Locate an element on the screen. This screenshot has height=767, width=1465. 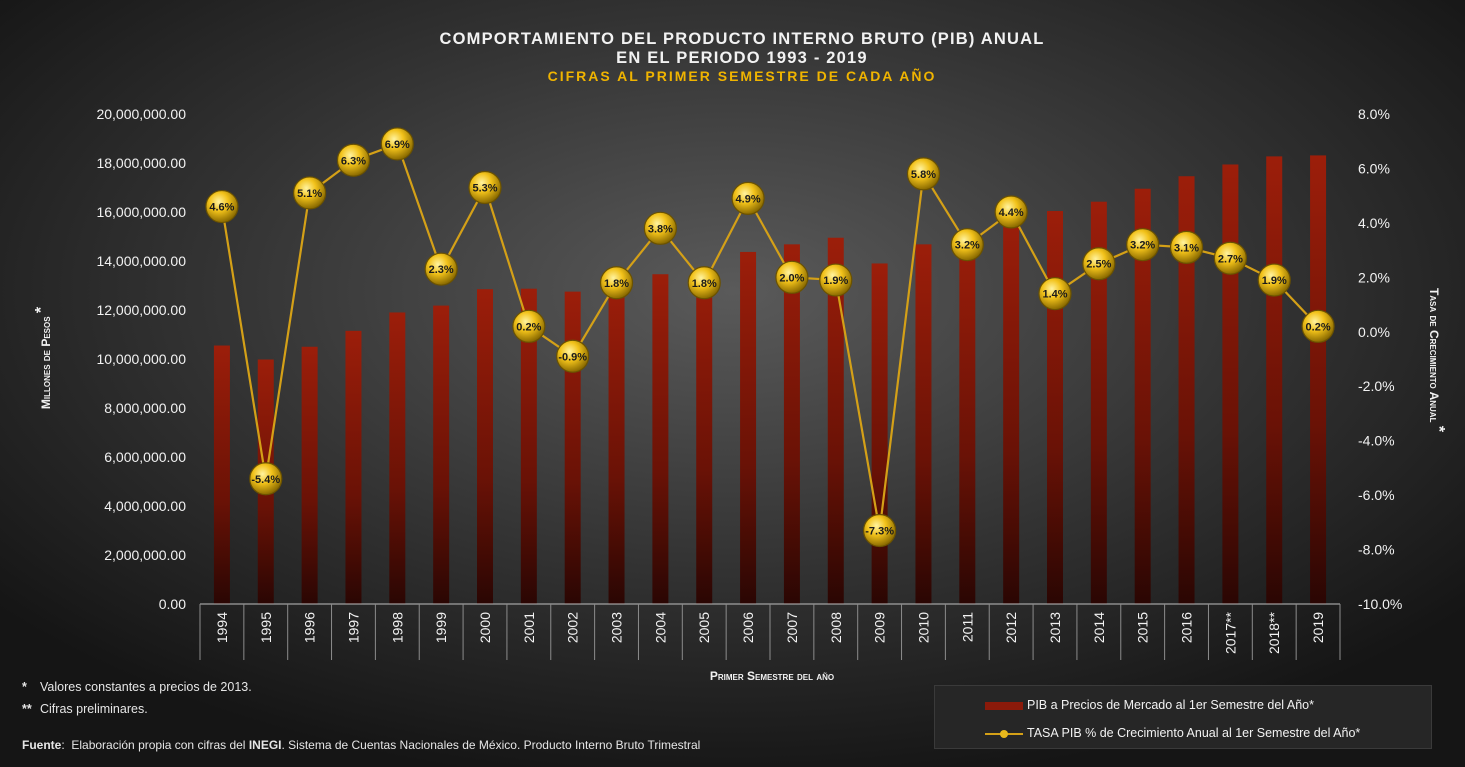
bar-pib-2017 is located at coordinates (1230, 384).